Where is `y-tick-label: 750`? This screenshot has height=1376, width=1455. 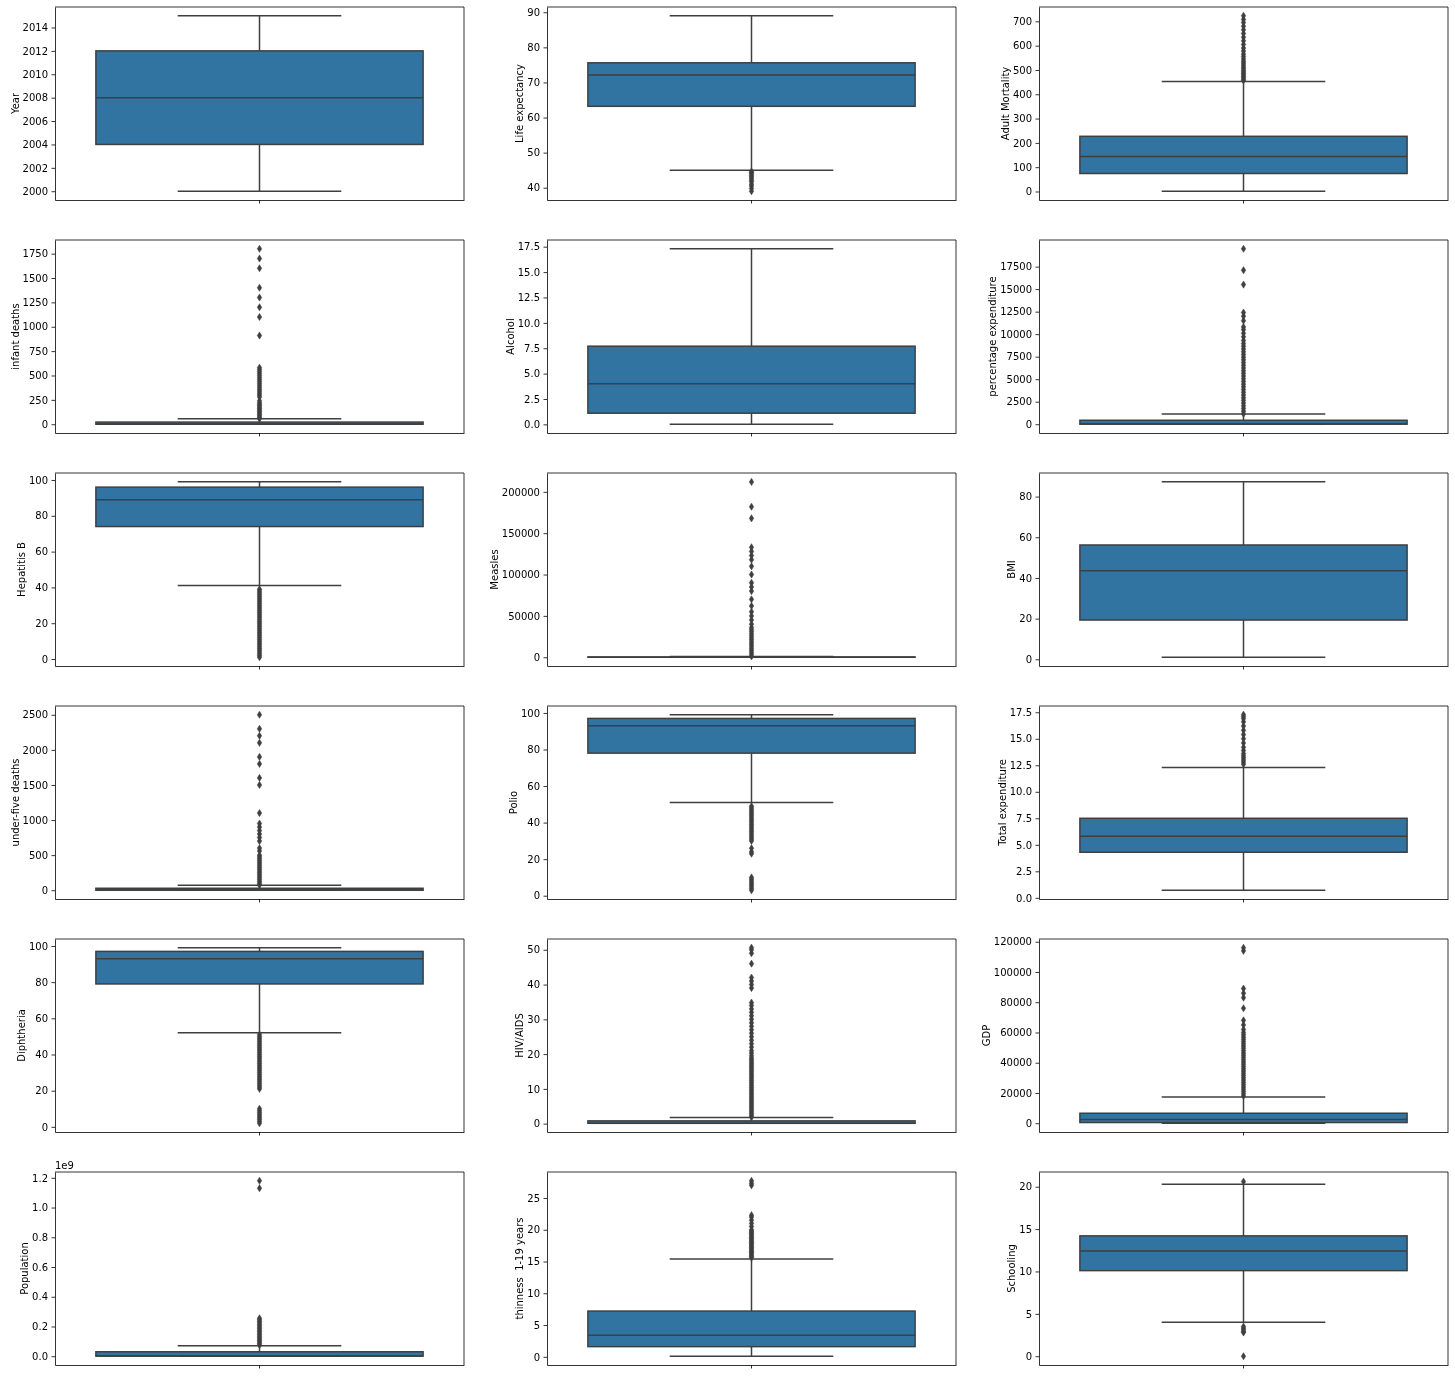
y-tick-label: 750 is located at coordinates (38, 351).